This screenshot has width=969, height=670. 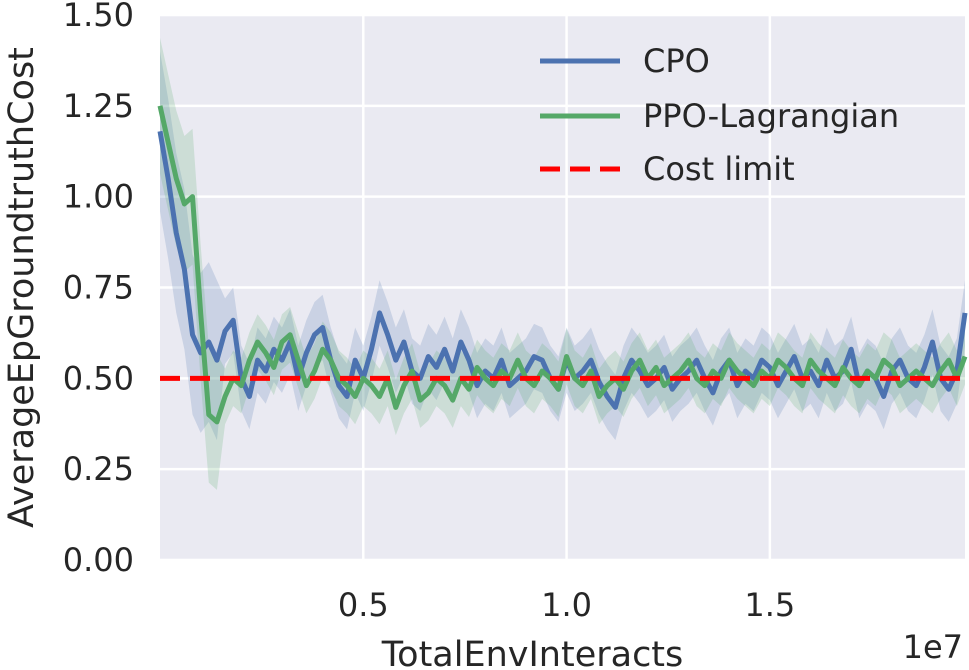 I want to click on y-tick-label-0: 0.00, so click(x=98, y=560).